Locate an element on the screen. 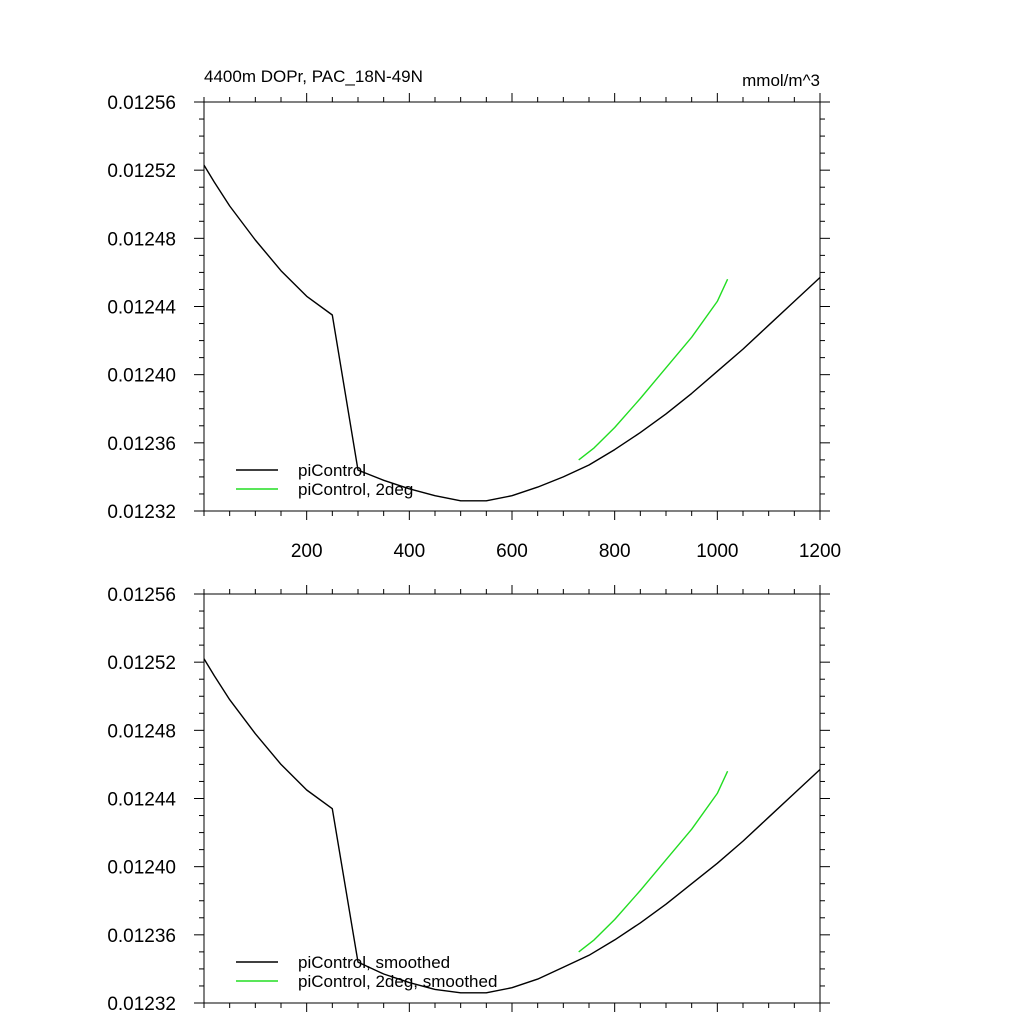  x-tick-label: 800 is located at coordinates (615, 551).